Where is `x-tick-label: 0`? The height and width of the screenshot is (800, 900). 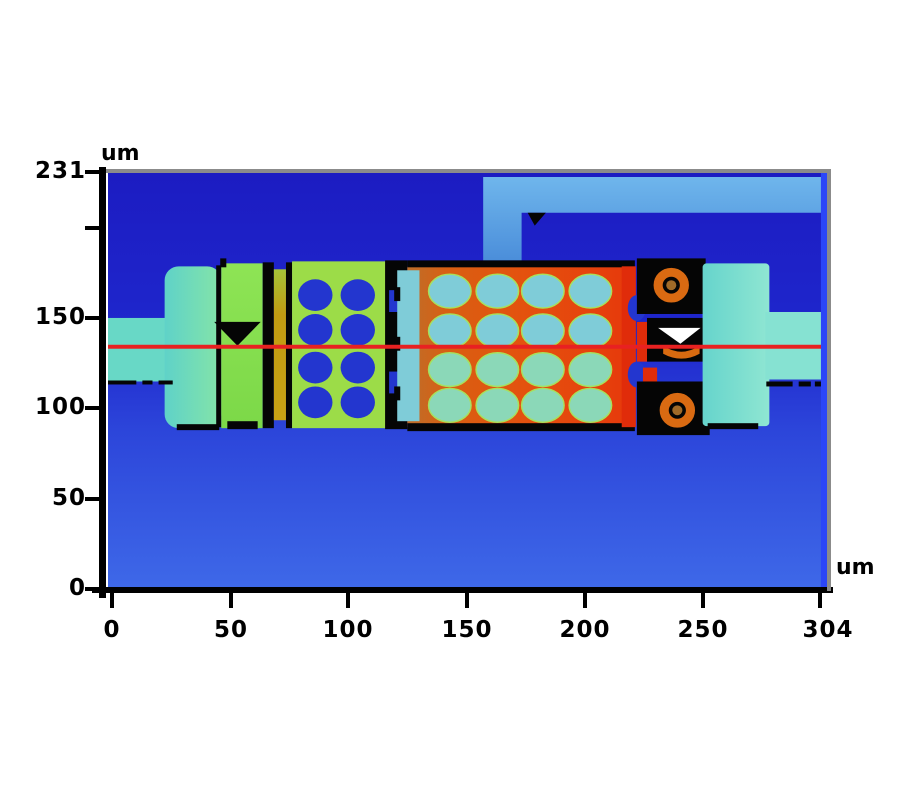
x-tick-label: 0 is located at coordinates (112, 630).